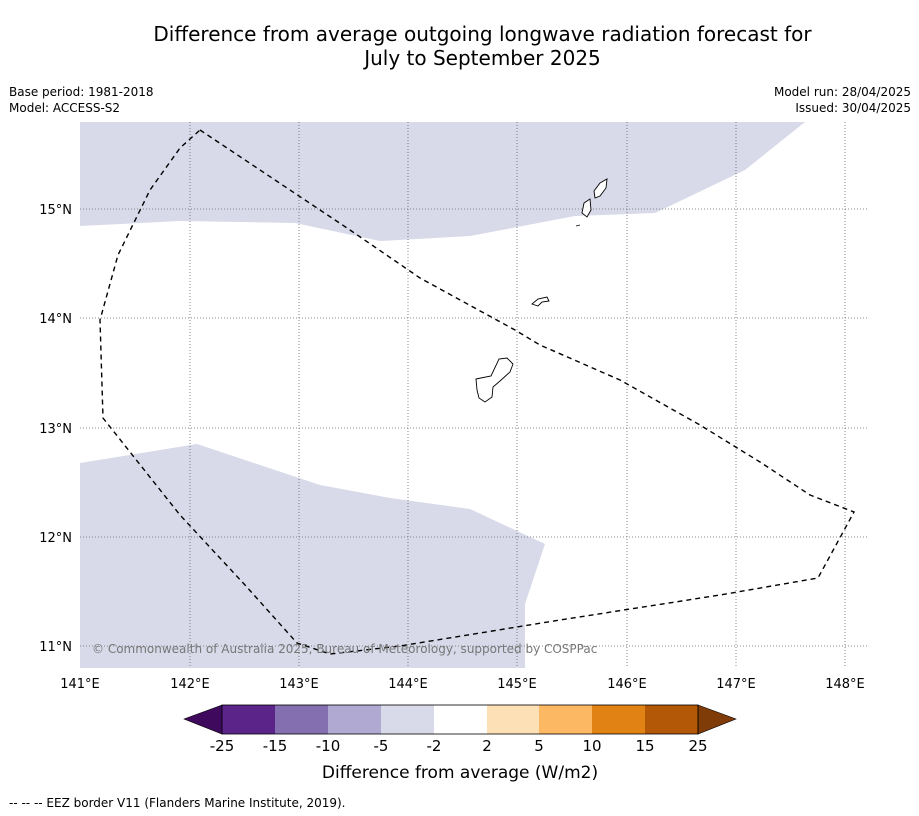 This screenshot has width=919, height=816. Describe the element at coordinates (203, 719) in the screenshot. I see `colorbar-min-arrow` at that location.